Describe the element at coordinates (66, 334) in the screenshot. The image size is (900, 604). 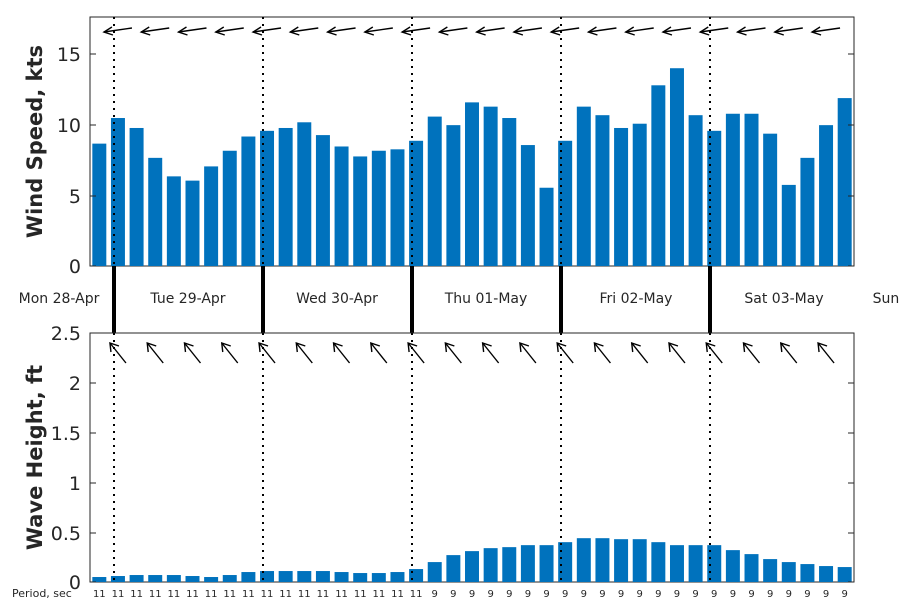
I see `wave-ytick-label: 2.5` at that location.